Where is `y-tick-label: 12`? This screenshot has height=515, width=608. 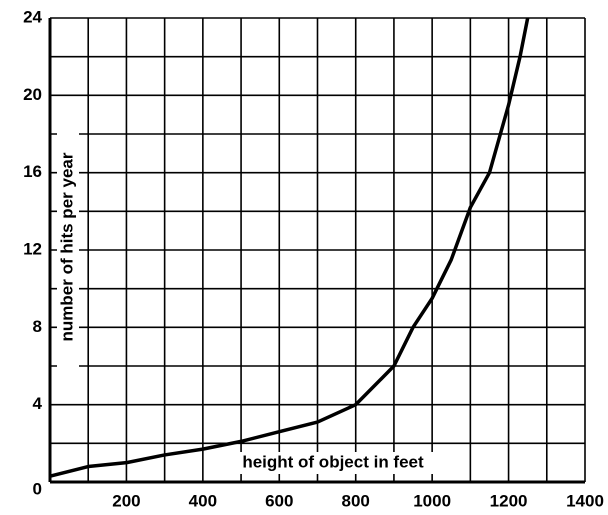
y-tick-label: 12 is located at coordinates (32, 248).